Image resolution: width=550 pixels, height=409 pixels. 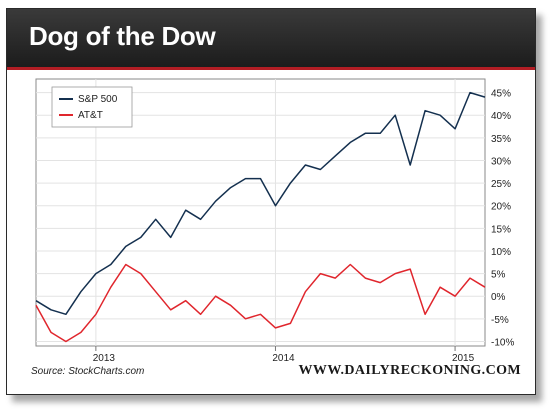 I want to click on x-tick-label: 2015, so click(x=463, y=358).